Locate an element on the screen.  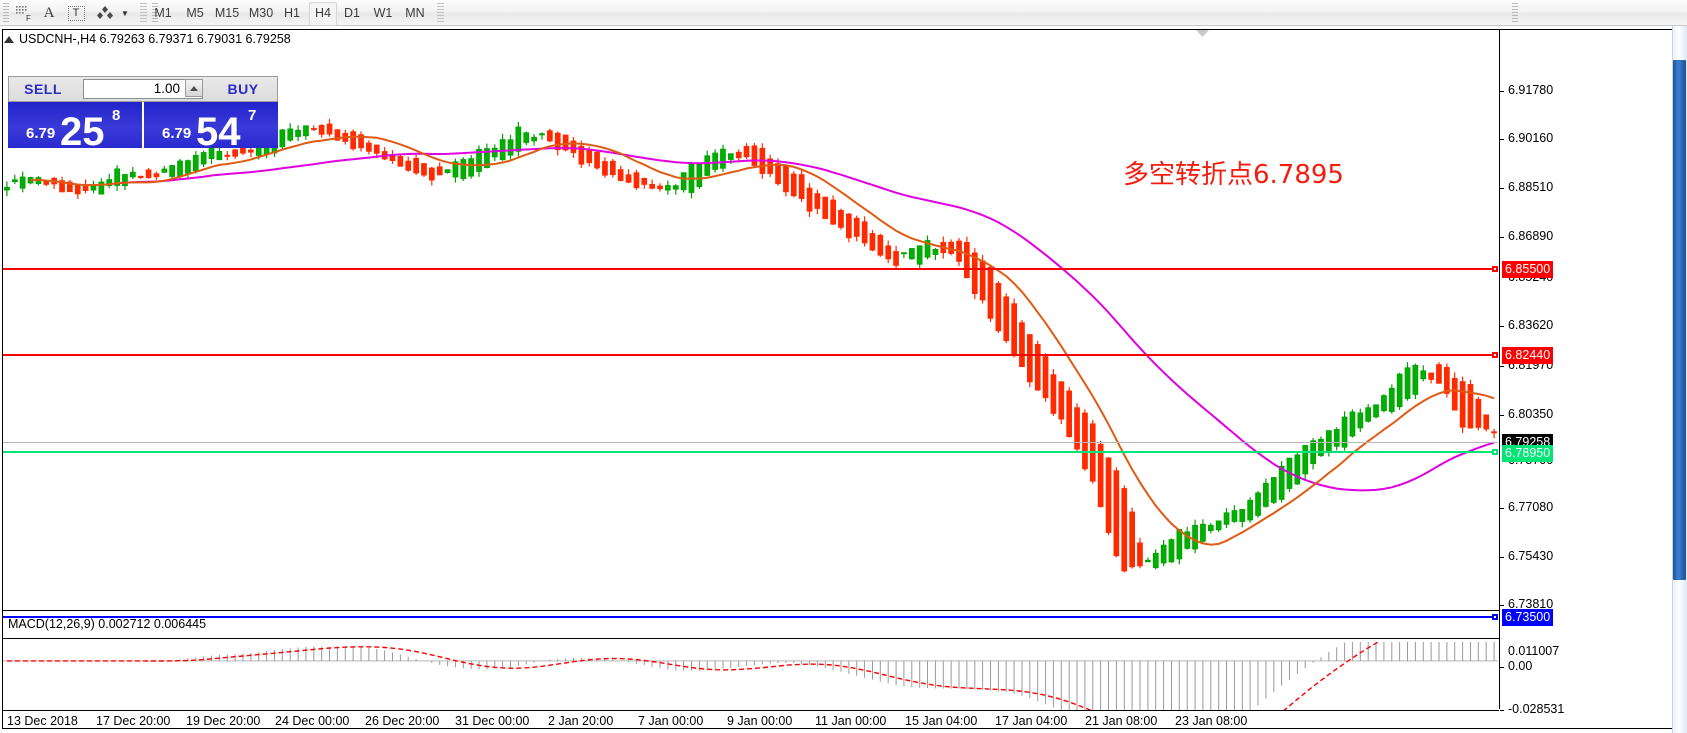
tab-timeframe-h4: H4 is located at coordinates (323, 14).